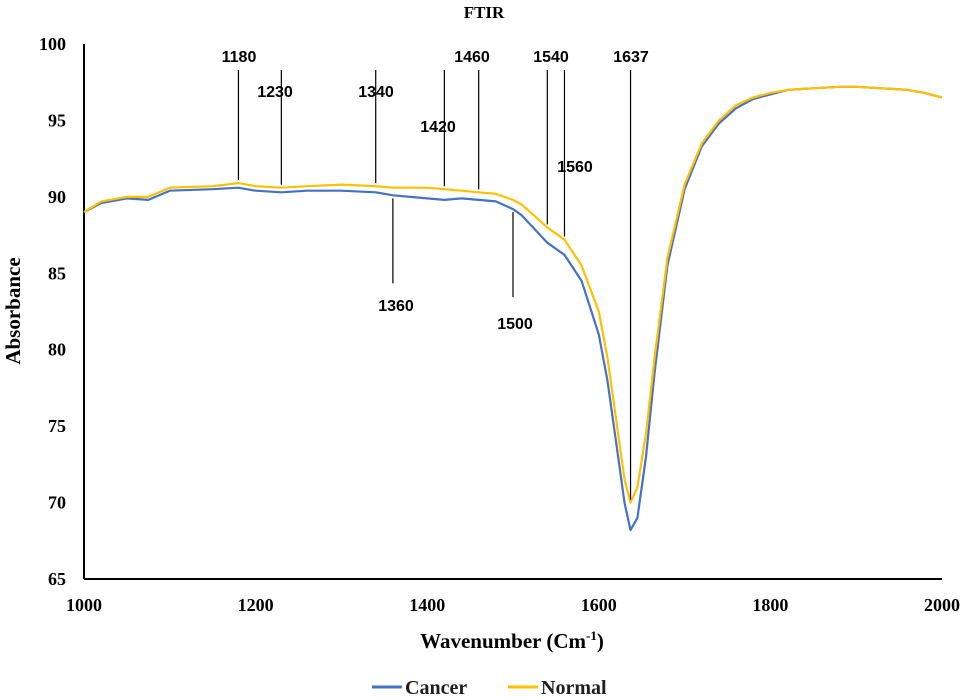 This screenshot has height=698, width=968. Describe the element at coordinates (57, 503) in the screenshot. I see `y-tick-label: 70` at that location.